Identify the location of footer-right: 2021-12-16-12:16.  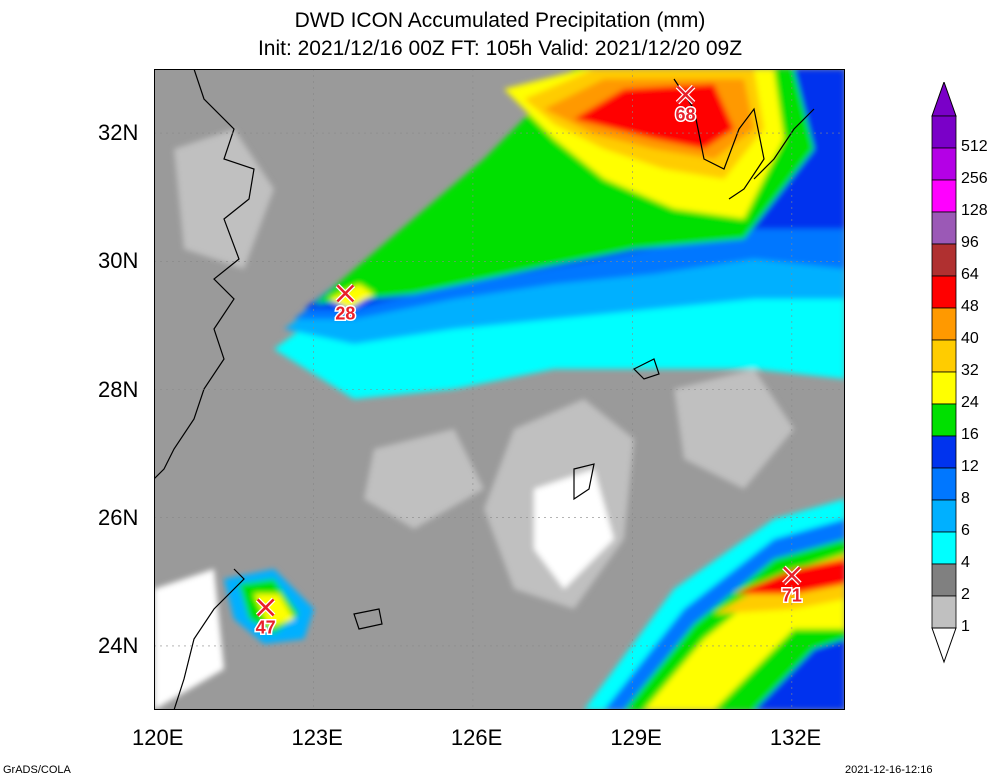
(889, 770).